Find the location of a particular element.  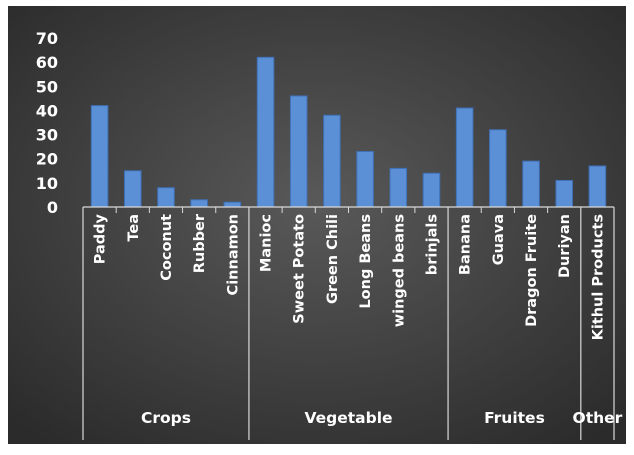

y-tick-label: 20 is located at coordinates (47, 159).